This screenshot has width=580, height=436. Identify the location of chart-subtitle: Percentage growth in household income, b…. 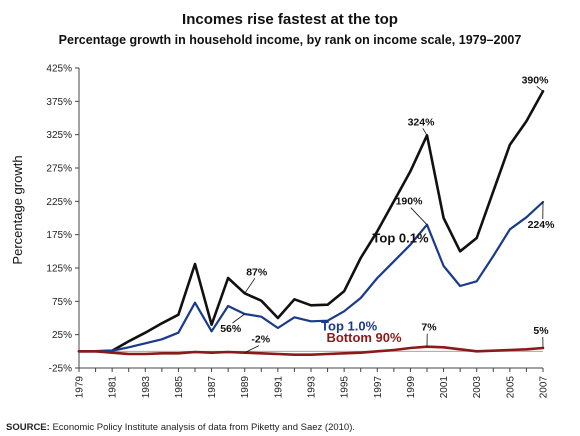
(290, 40).